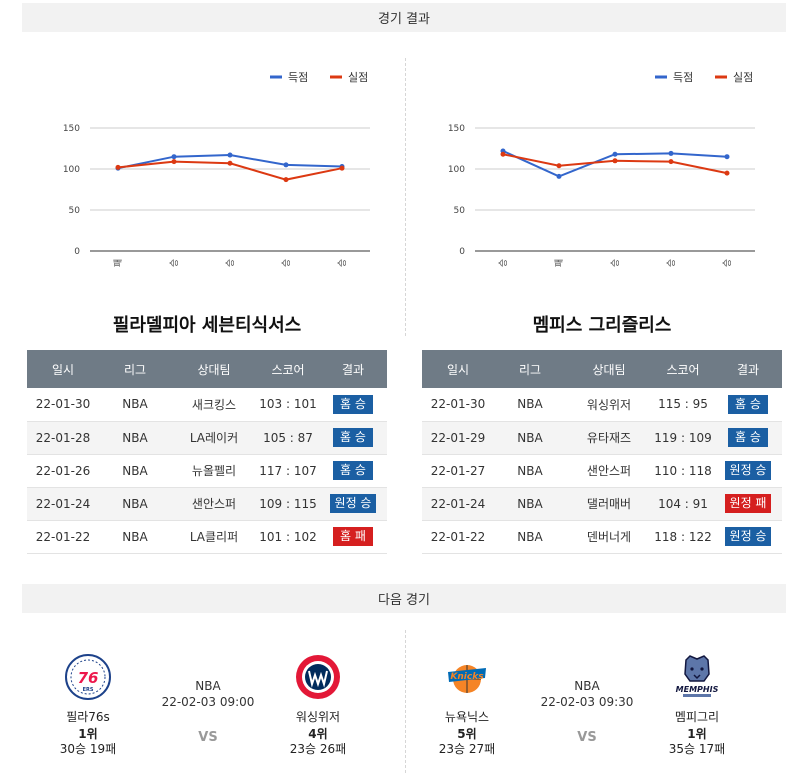 The height and width of the screenshot is (773, 793). I want to click on away-team: MEMPHIS 멤피그리 1위 35승 17패, so click(697, 698).